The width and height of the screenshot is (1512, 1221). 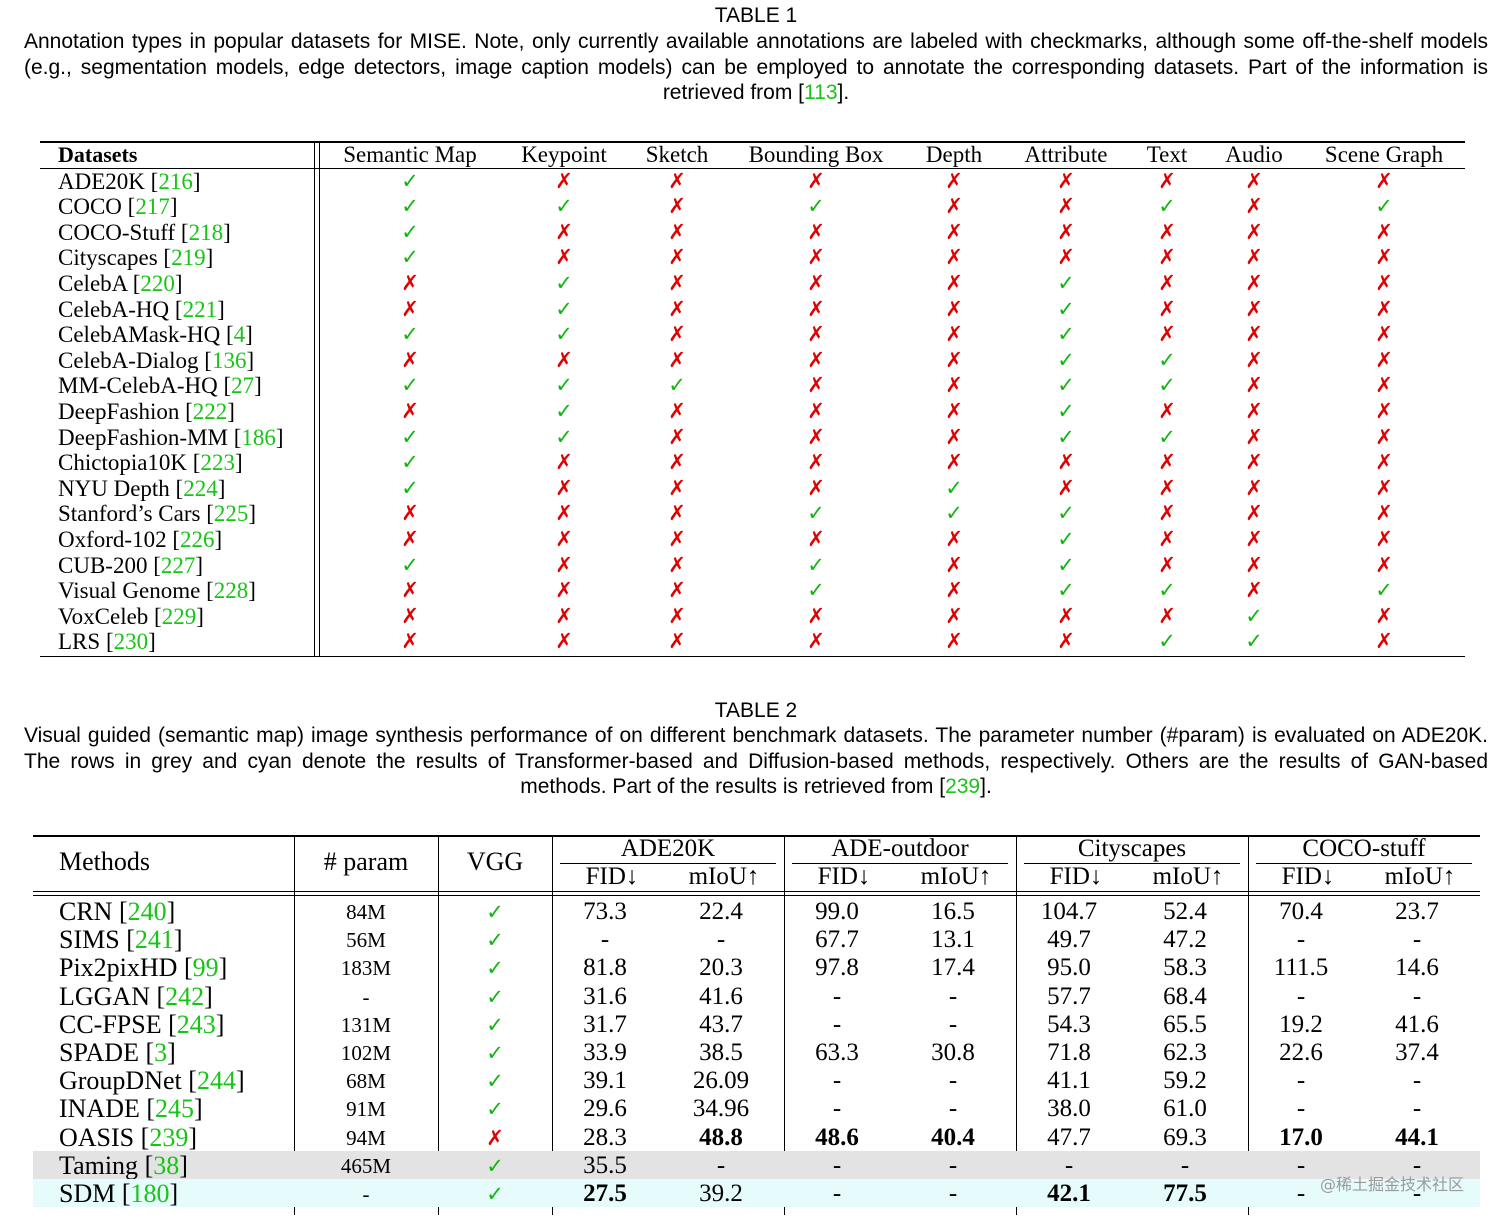 I want to click on table1-caption-ref: 113, so click(x=821, y=92).